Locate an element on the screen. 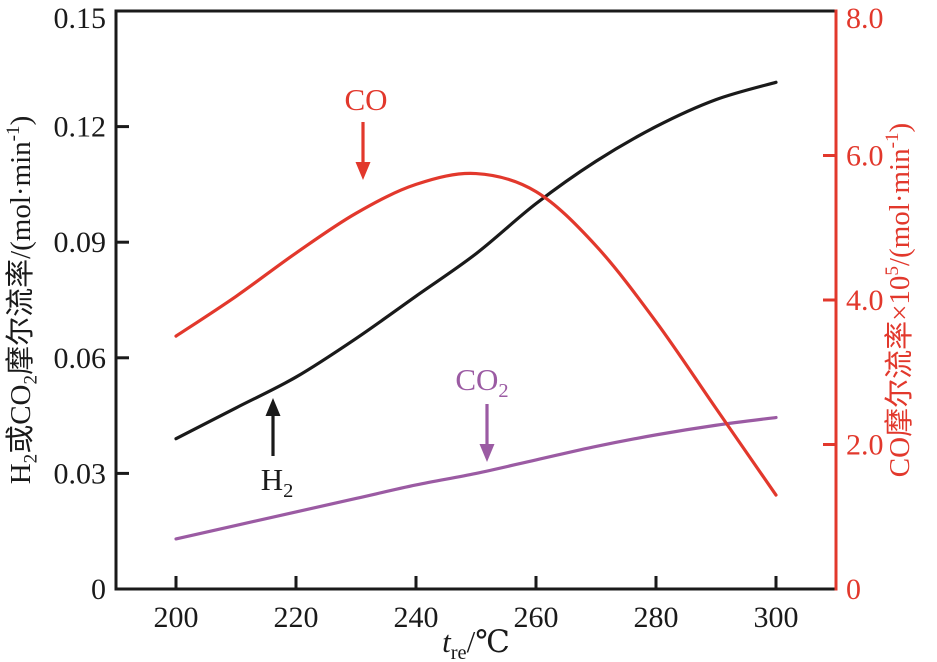  x-tick-label: 200 is located at coordinates (176, 617).